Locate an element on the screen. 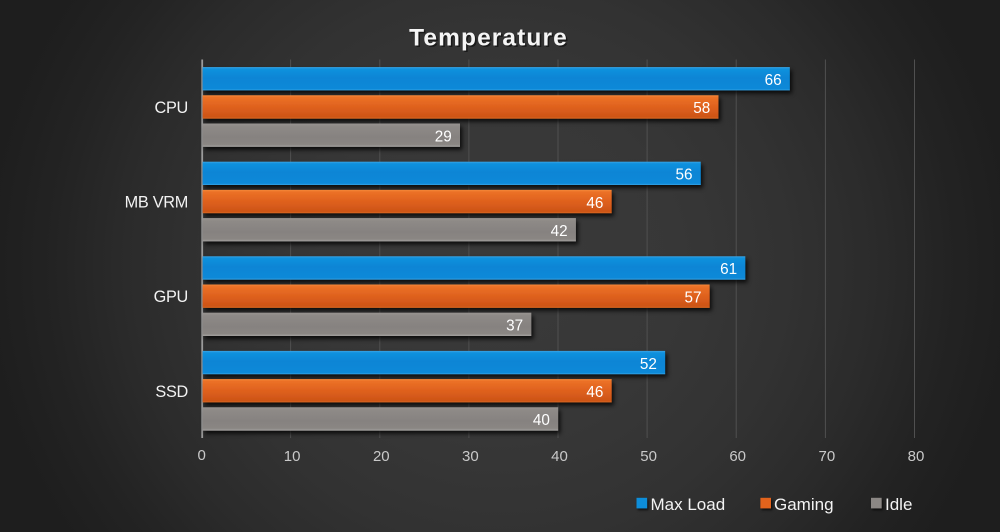  svg-text: 61 is located at coordinates (728, 269).